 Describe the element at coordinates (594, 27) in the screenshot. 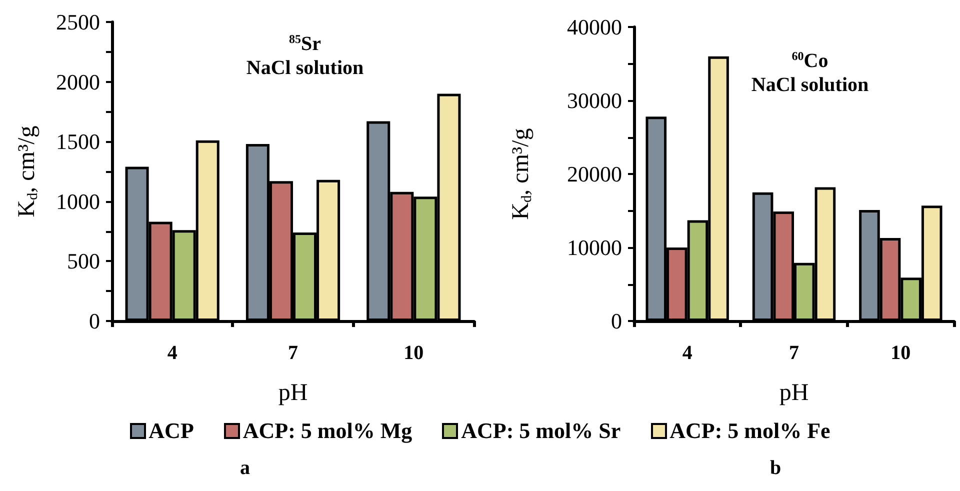

I see `y-tick-label: 40000` at that location.